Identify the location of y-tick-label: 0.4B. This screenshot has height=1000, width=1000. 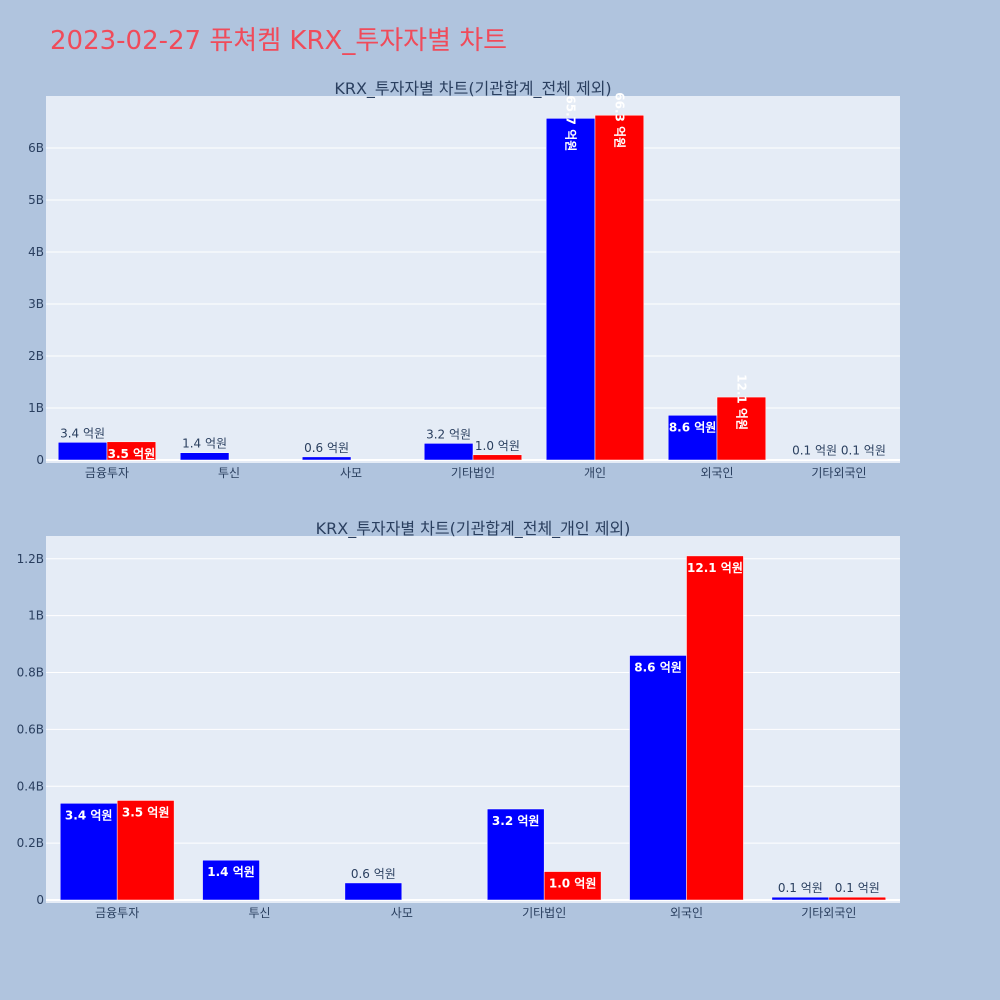
(30, 786).